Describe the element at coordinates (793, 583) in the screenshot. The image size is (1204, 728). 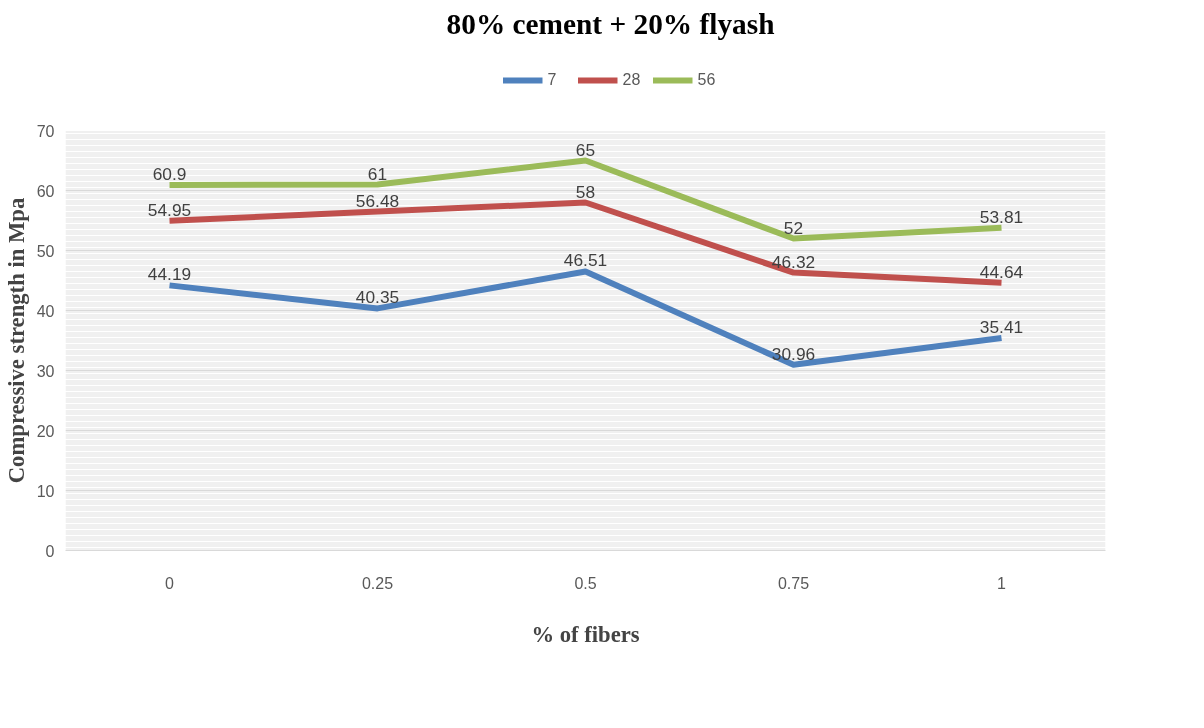
I see `x-tick-label: 0.75` at that location.